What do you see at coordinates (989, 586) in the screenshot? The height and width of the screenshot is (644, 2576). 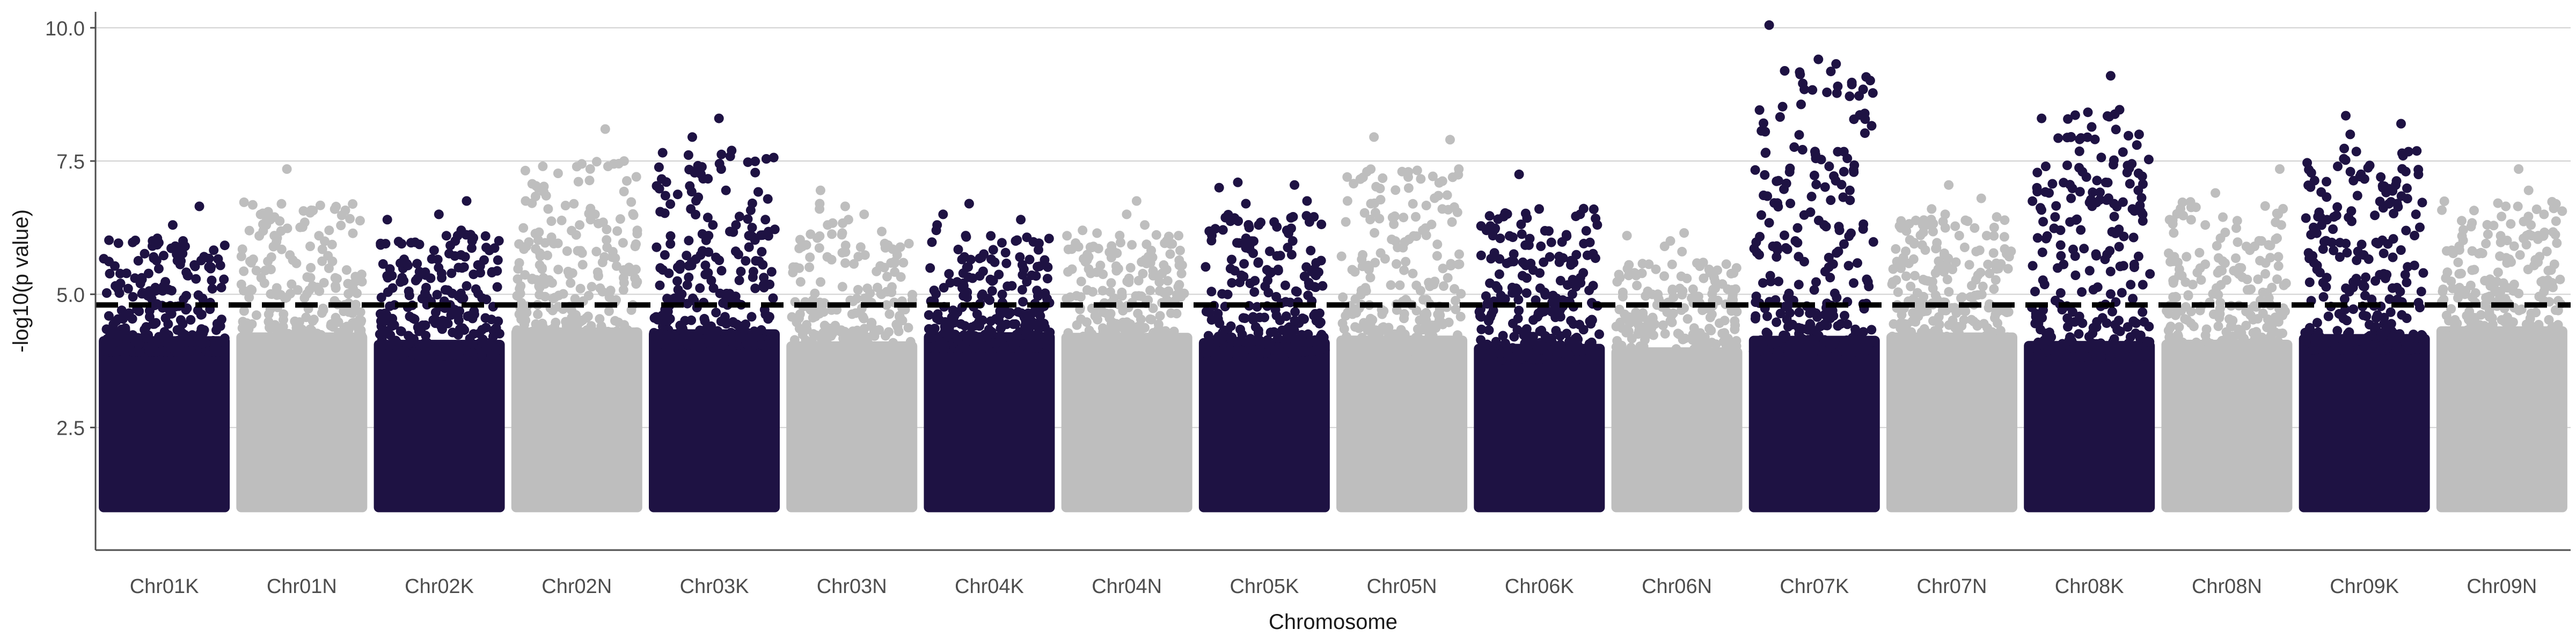 I see `x-tick-label: Chr04K` at bounding box center [989, 586].